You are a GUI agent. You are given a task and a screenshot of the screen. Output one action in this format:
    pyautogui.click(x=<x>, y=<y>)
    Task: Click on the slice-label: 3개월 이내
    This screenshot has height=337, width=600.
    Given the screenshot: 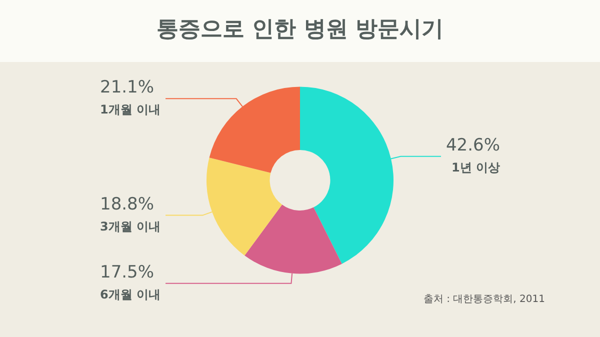 What is the action you would take?
    pyautogui.click(x=130, y=226)
    